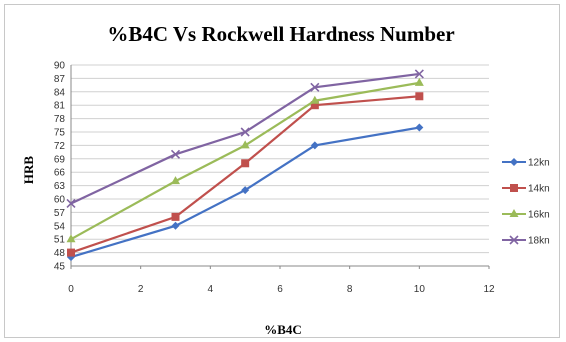 The width and height of the screenshot is (566, 342). Describe the element at coordinates (60, 119) in the screenshot. I see `y-tick-label: 78` at that location.